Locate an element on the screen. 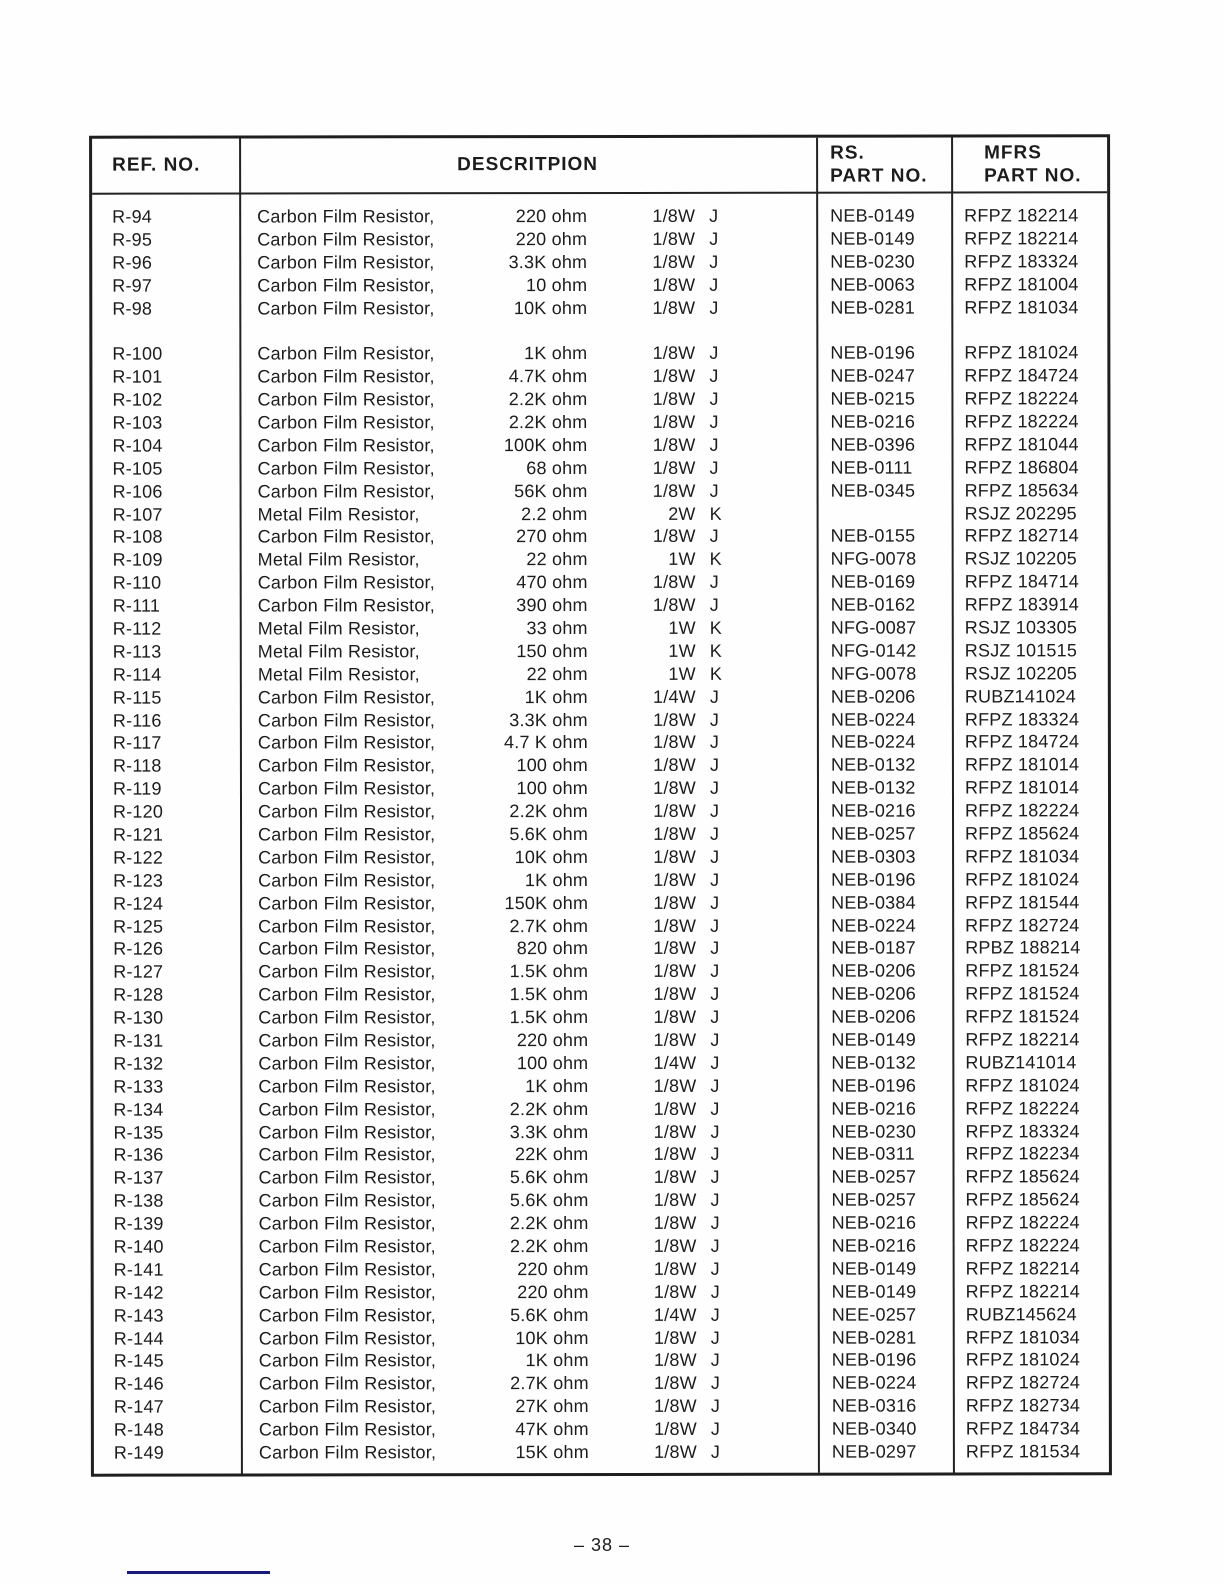  description-value: 2.2 ohm is located at coordinates (554, 513).